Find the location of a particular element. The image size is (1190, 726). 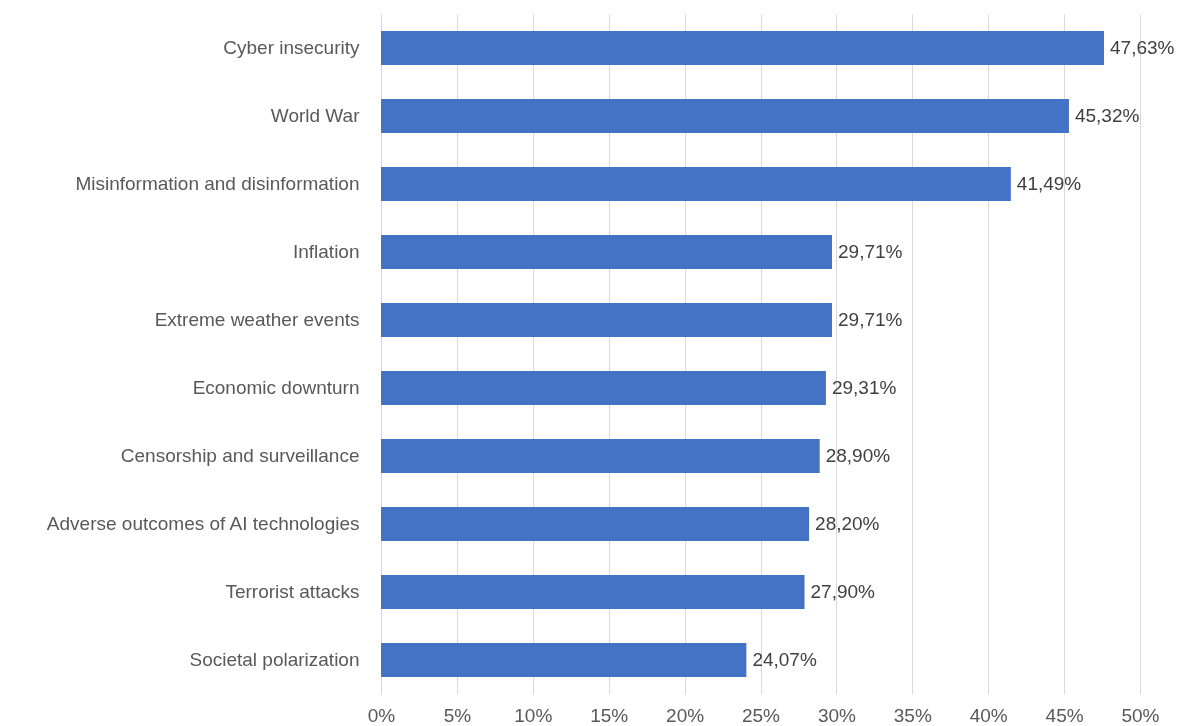

x-tick-label: 5% is located at coordinates (457, 715).